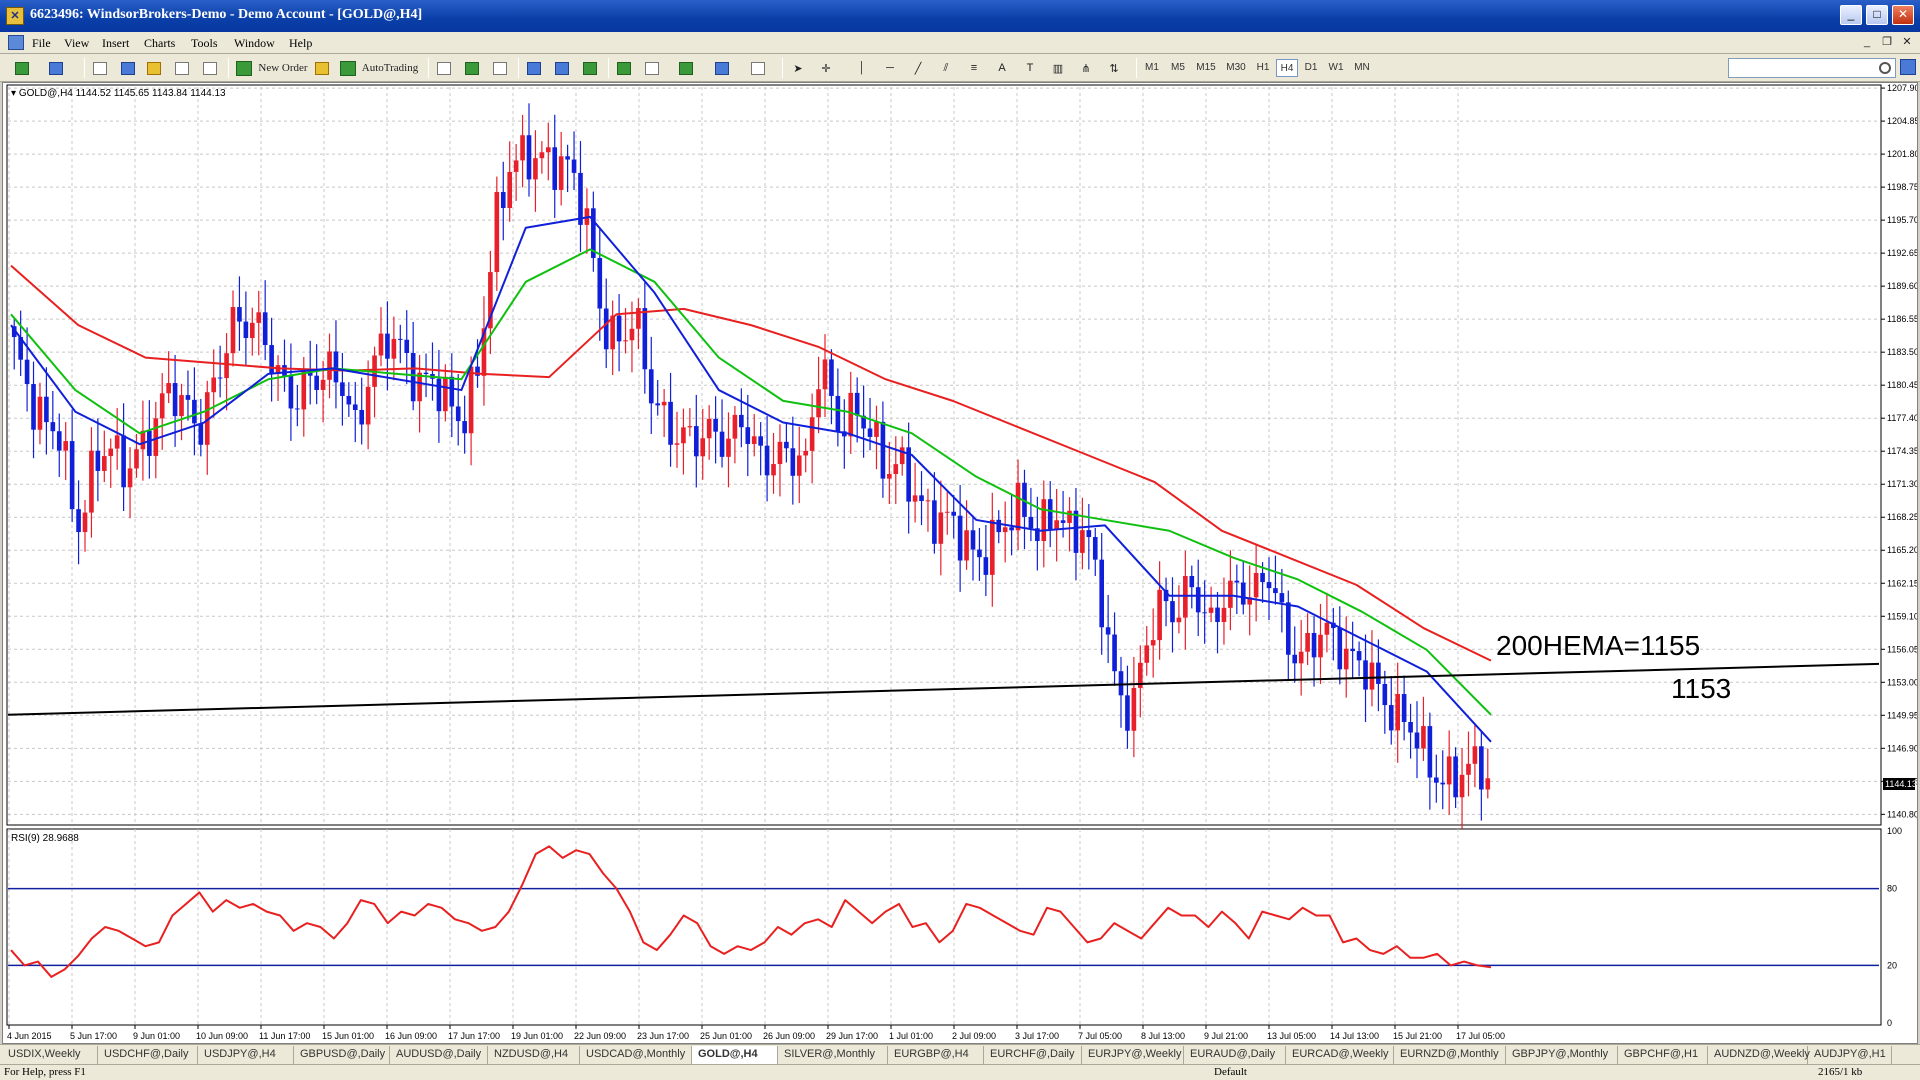  What do you see at coordinates (1058, 68) in the screenshot?
I see `gann-icon: ▥` at bounding box center [1058, 68].